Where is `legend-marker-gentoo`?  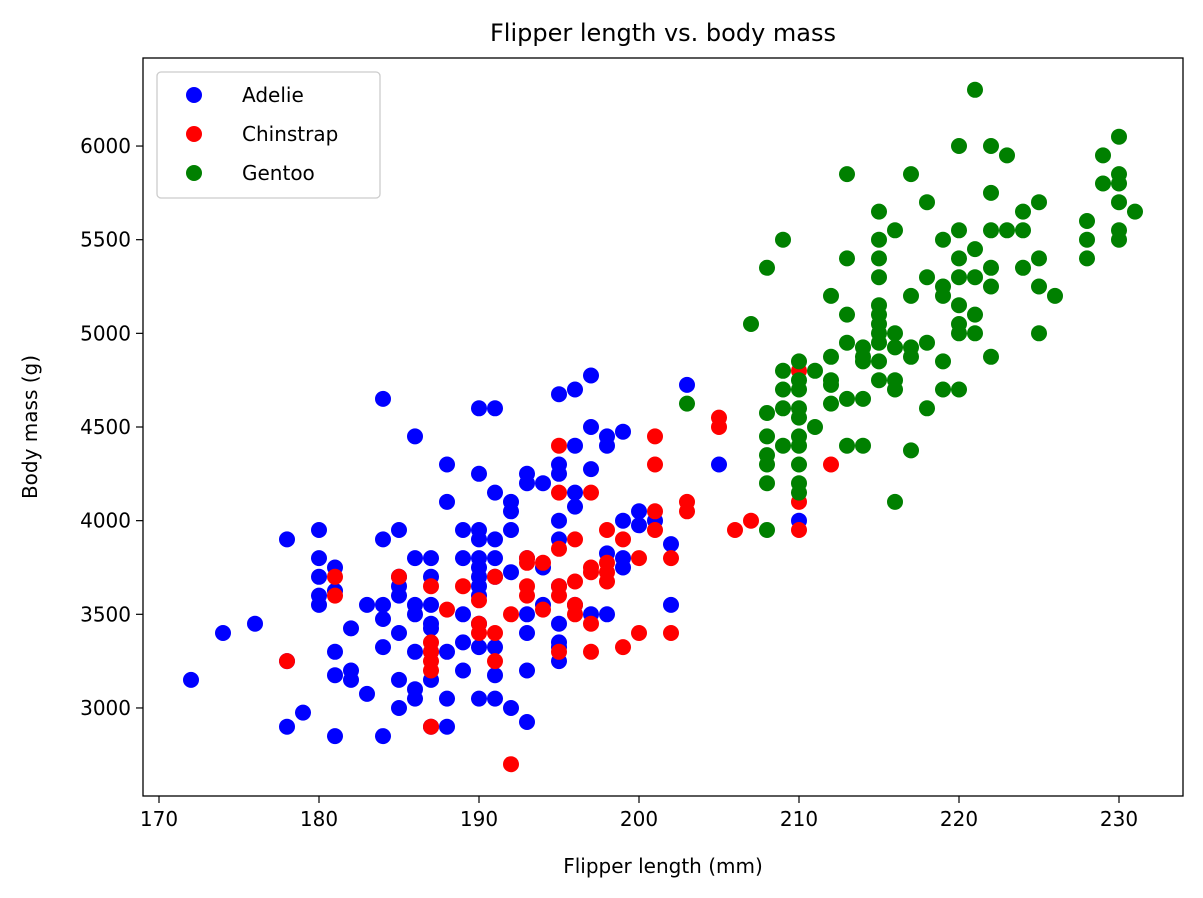 legend-marker-gentoo is located at coordinates (194, 173).